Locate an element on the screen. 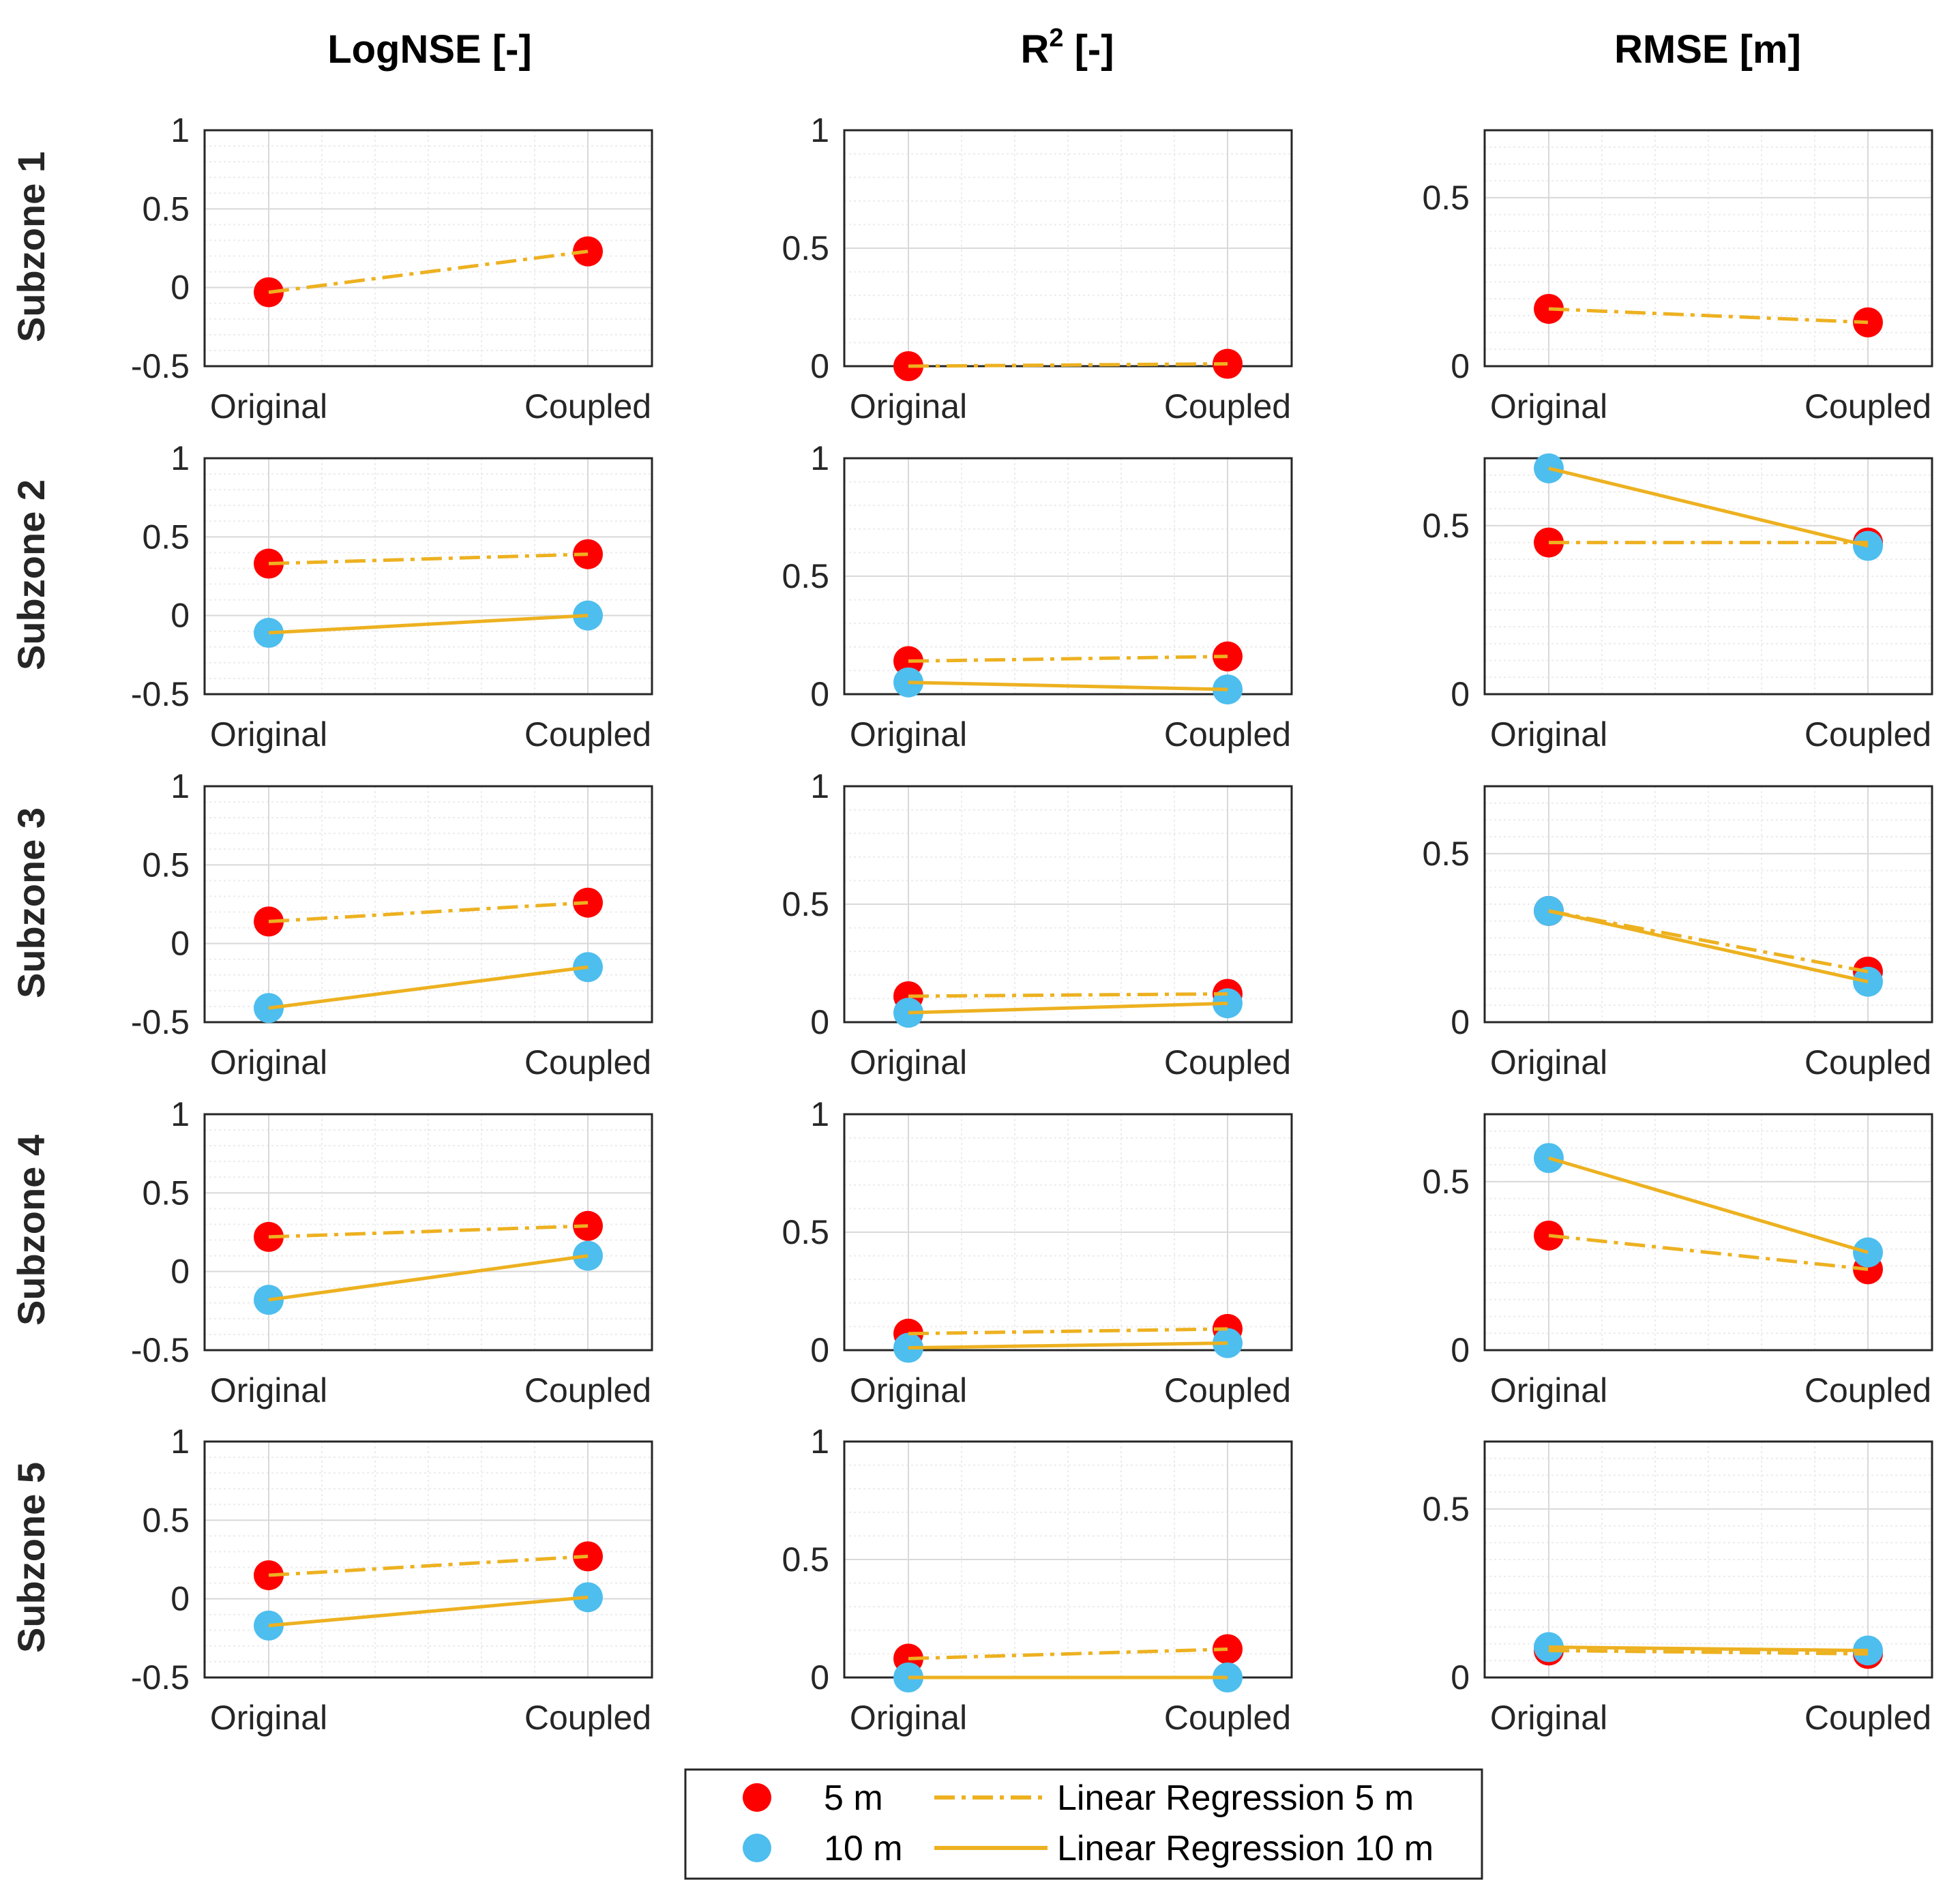 This screenshot has width=1960, height=1895. panel-r1-c1: -0.5 0 0.5 1 Original Coupled is located at coordinates (392, 268).